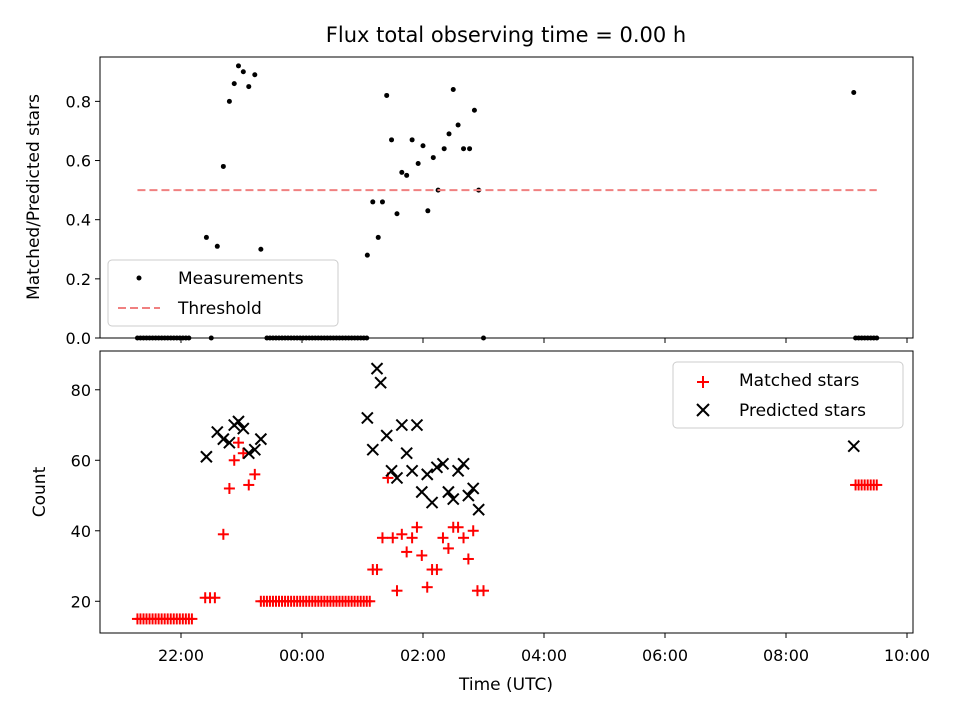 This screenshot has width=960, height=720. I want to click on legend-measurements-marker, so click(139, 278).